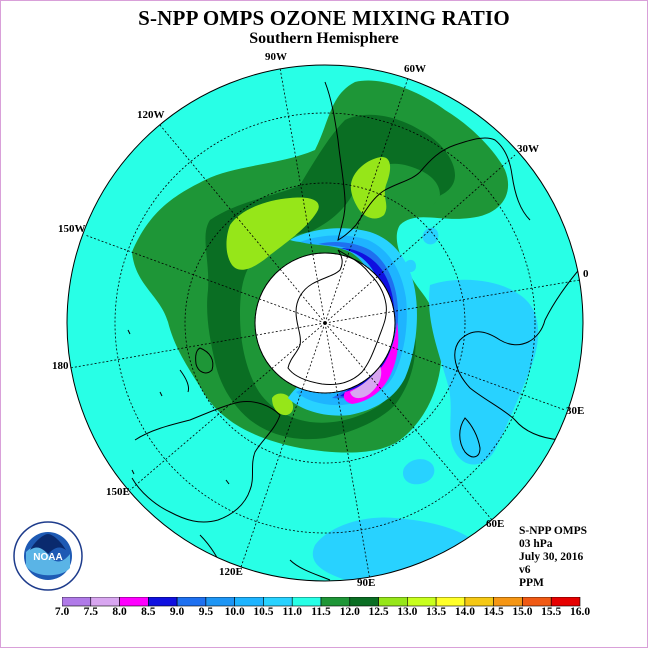 This screenshot has height=648, width=648. What do you see at coordinates (324, 18) in the screenshot?
I see `map-title: S-NPP OMPS OZONE MIXING RATIO` at bounding box center [324, 18].